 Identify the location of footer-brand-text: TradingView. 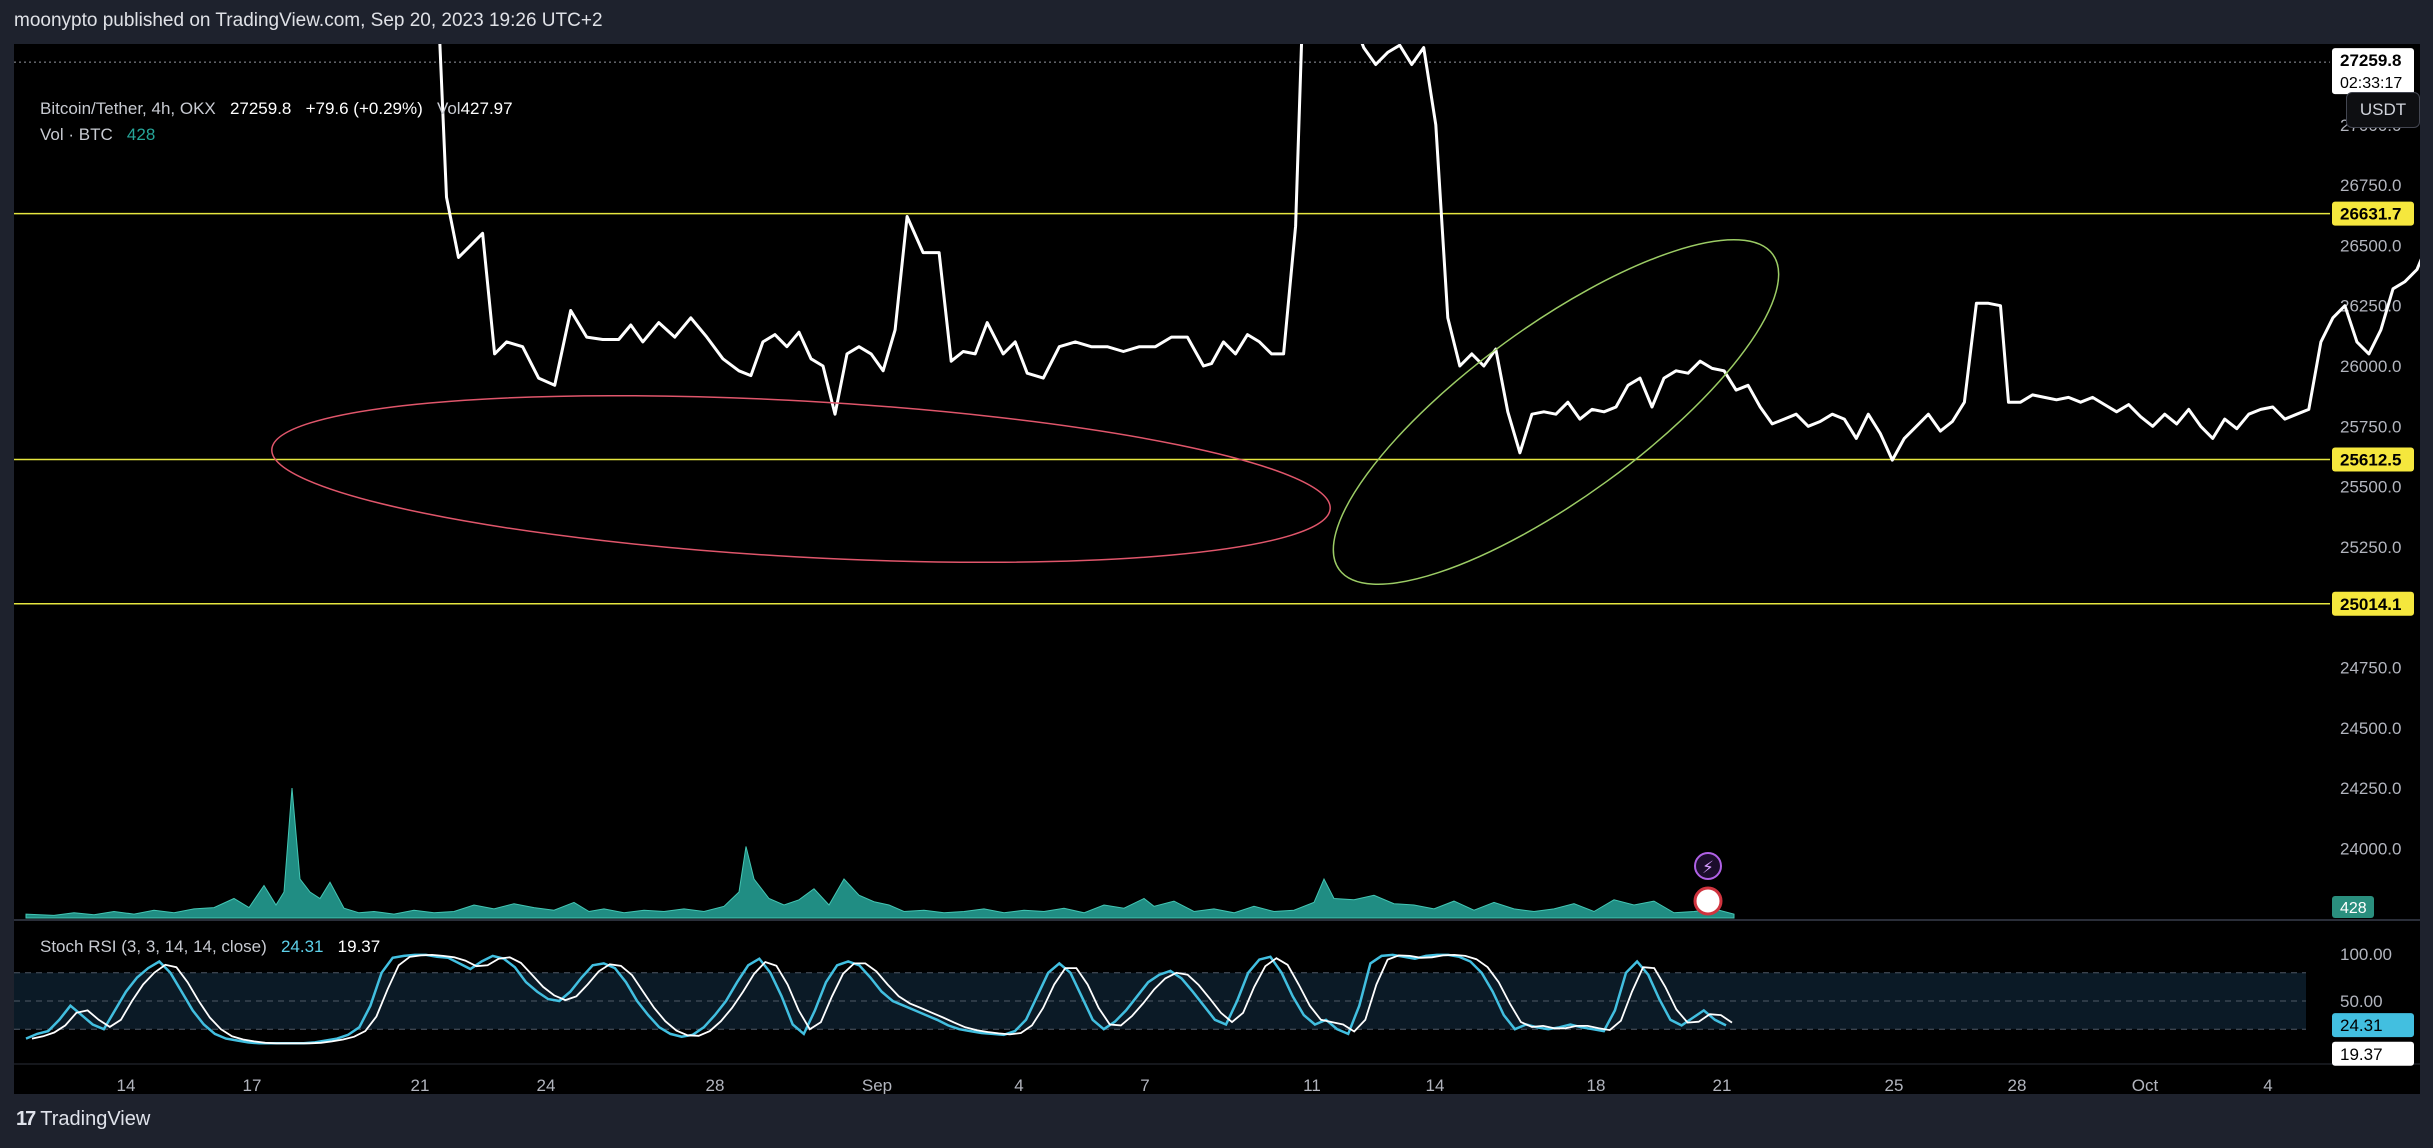
(95, 1119).